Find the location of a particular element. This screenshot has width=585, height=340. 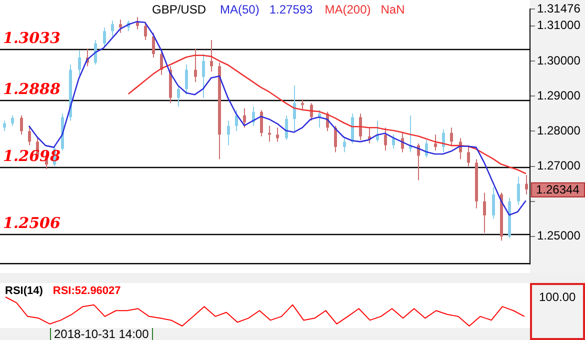

text: MA(200) is located at coordinates (347, 9).